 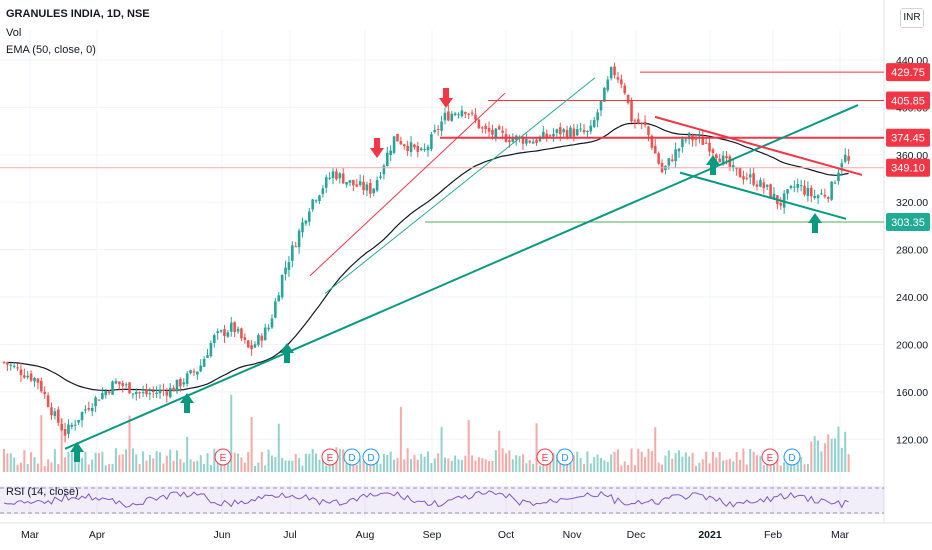 What do you see at coordinates (912, 18) in the screenshot?
I see `currency-button: INR` at bounding box center [912, 18].